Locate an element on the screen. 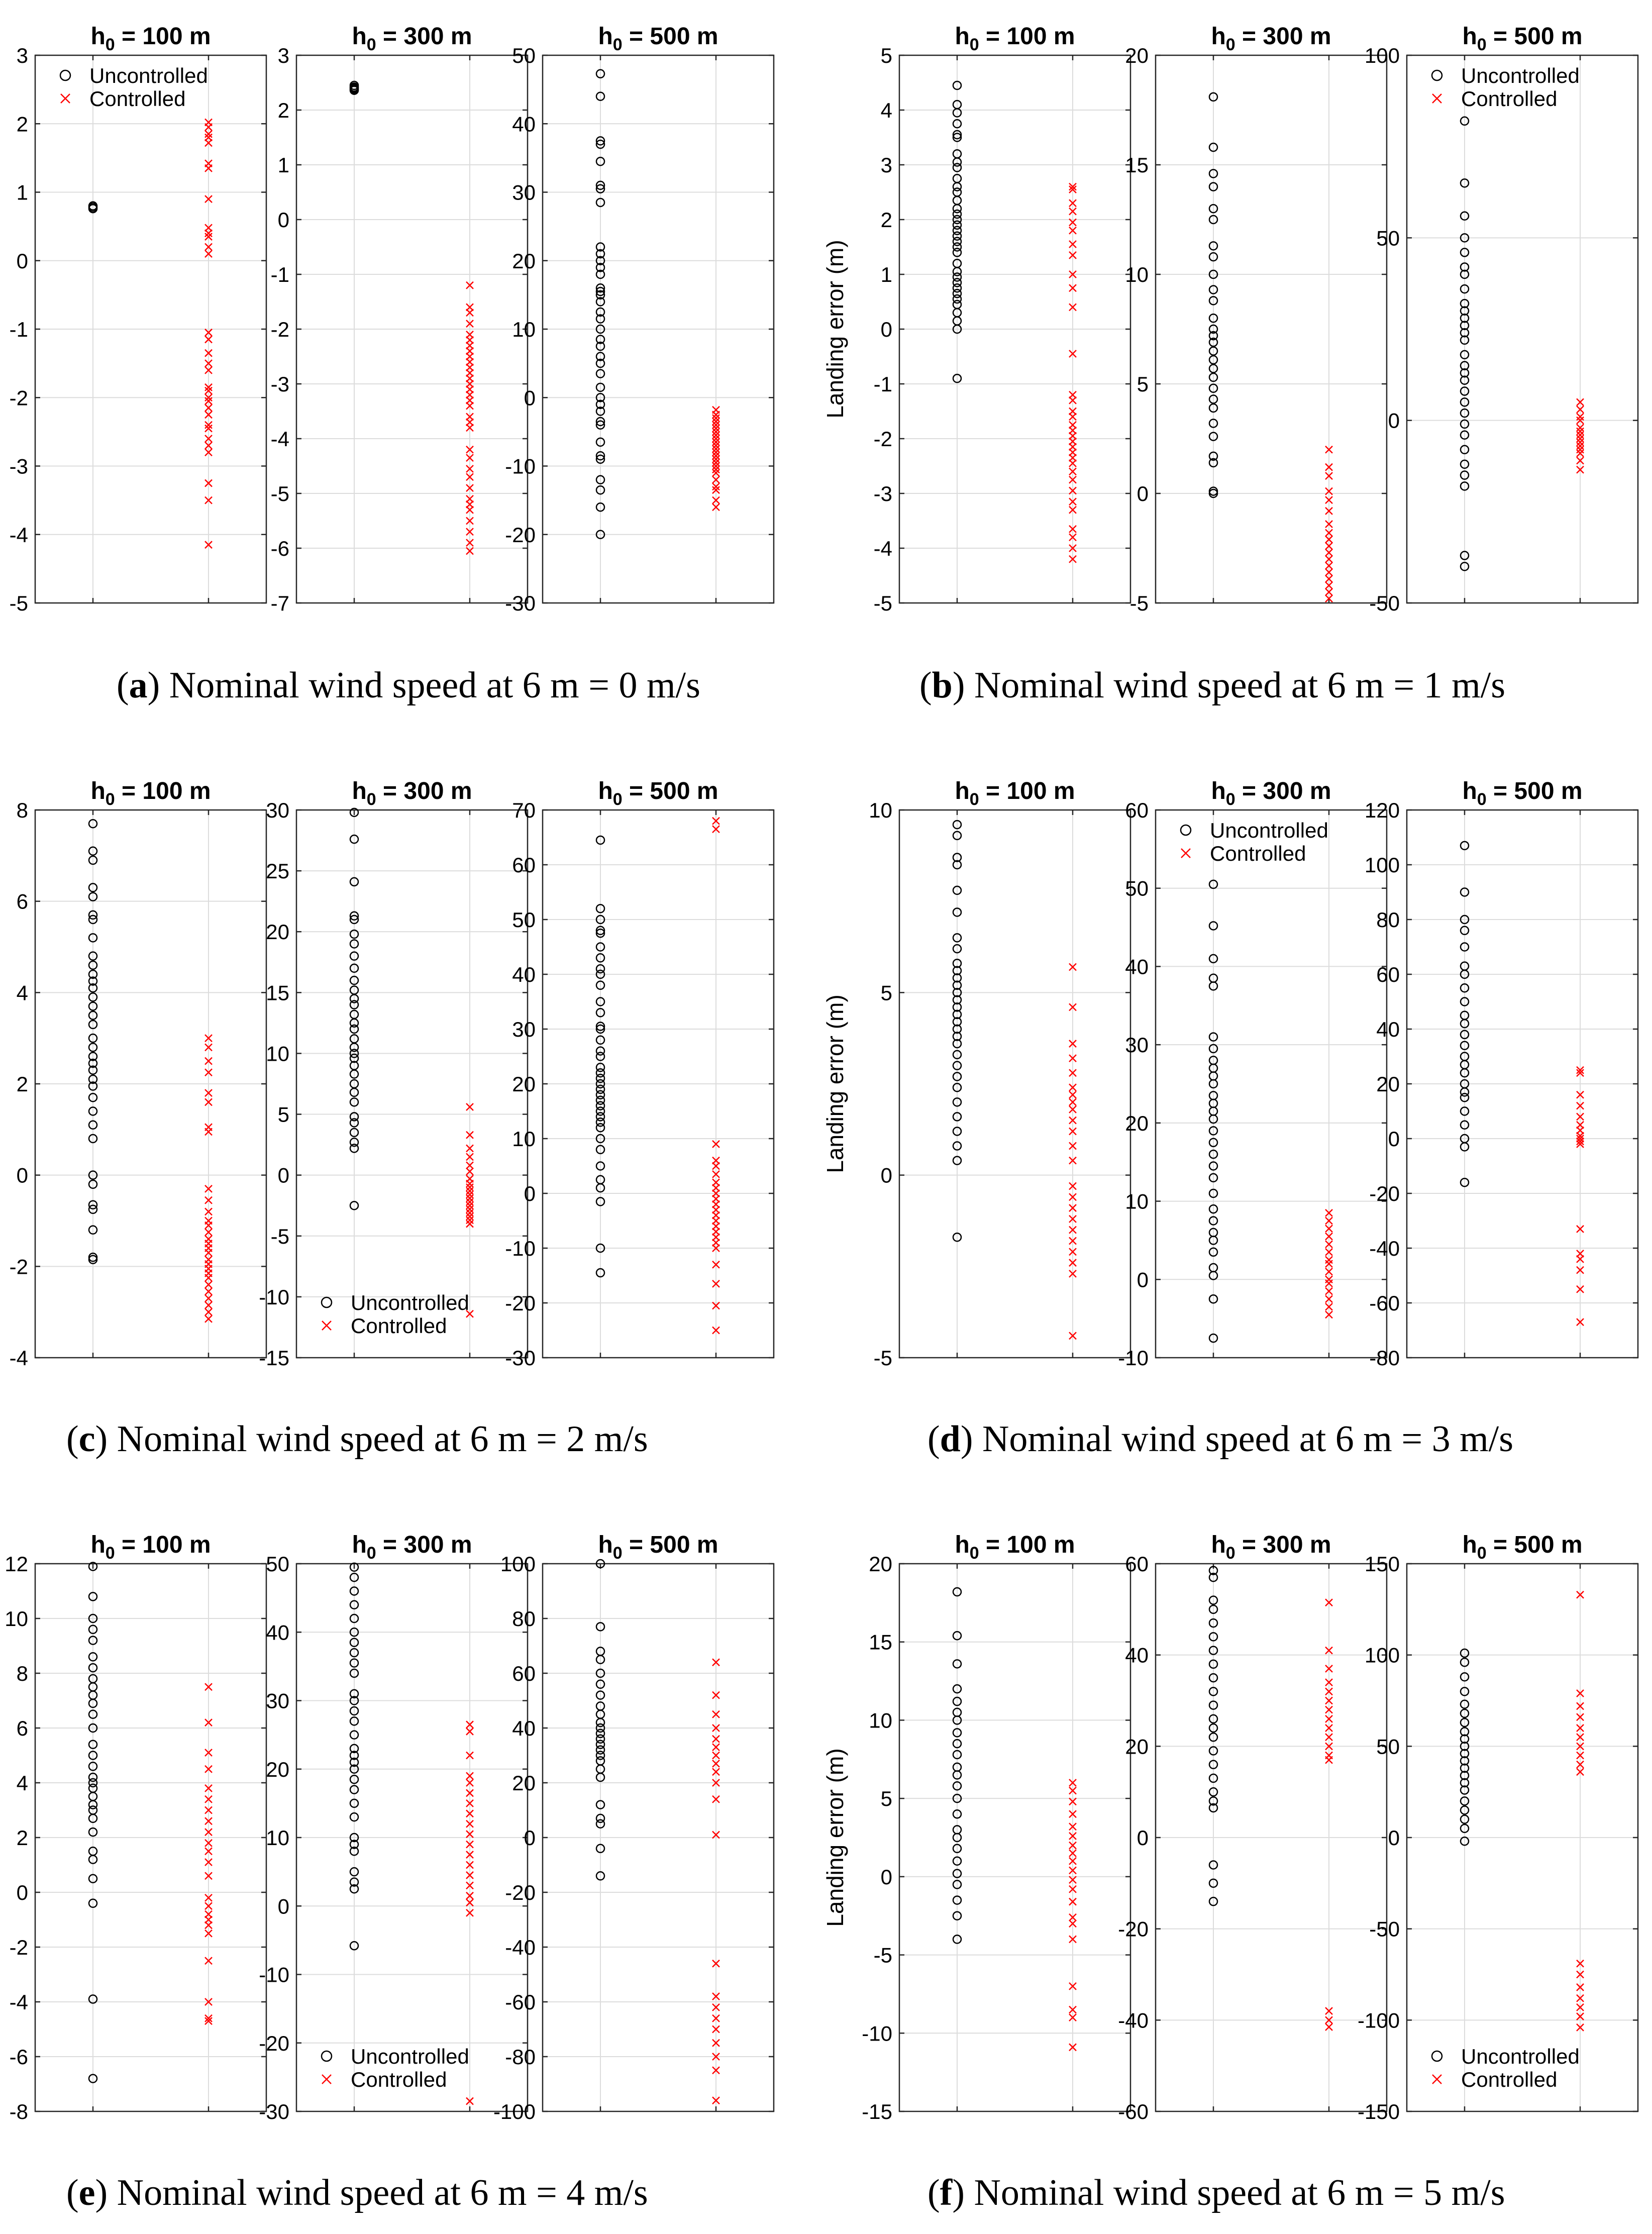  tick-label: 8 is located at coordinates (22, 1673).